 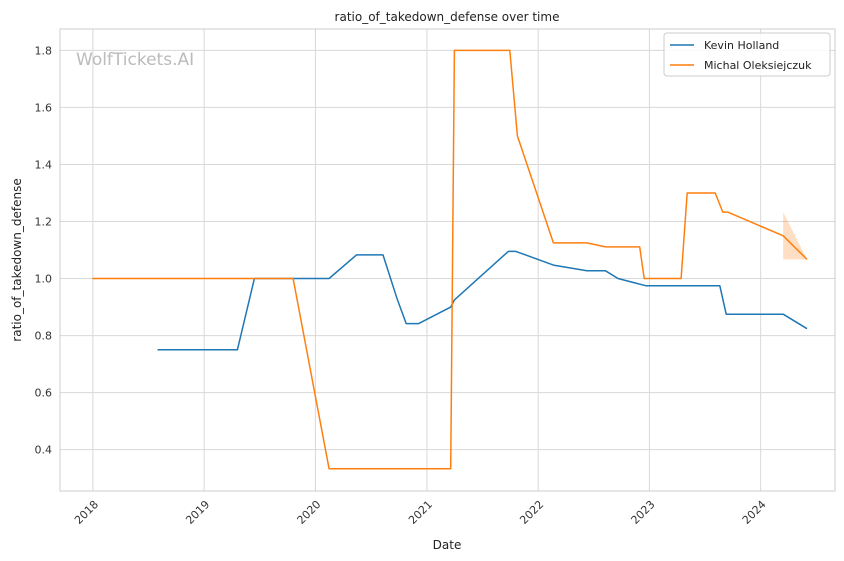 What do you see at coordinates (44, 336) in the screenshot?
I see `y-tick-label: 0.8` at bounding box center [44, 336].